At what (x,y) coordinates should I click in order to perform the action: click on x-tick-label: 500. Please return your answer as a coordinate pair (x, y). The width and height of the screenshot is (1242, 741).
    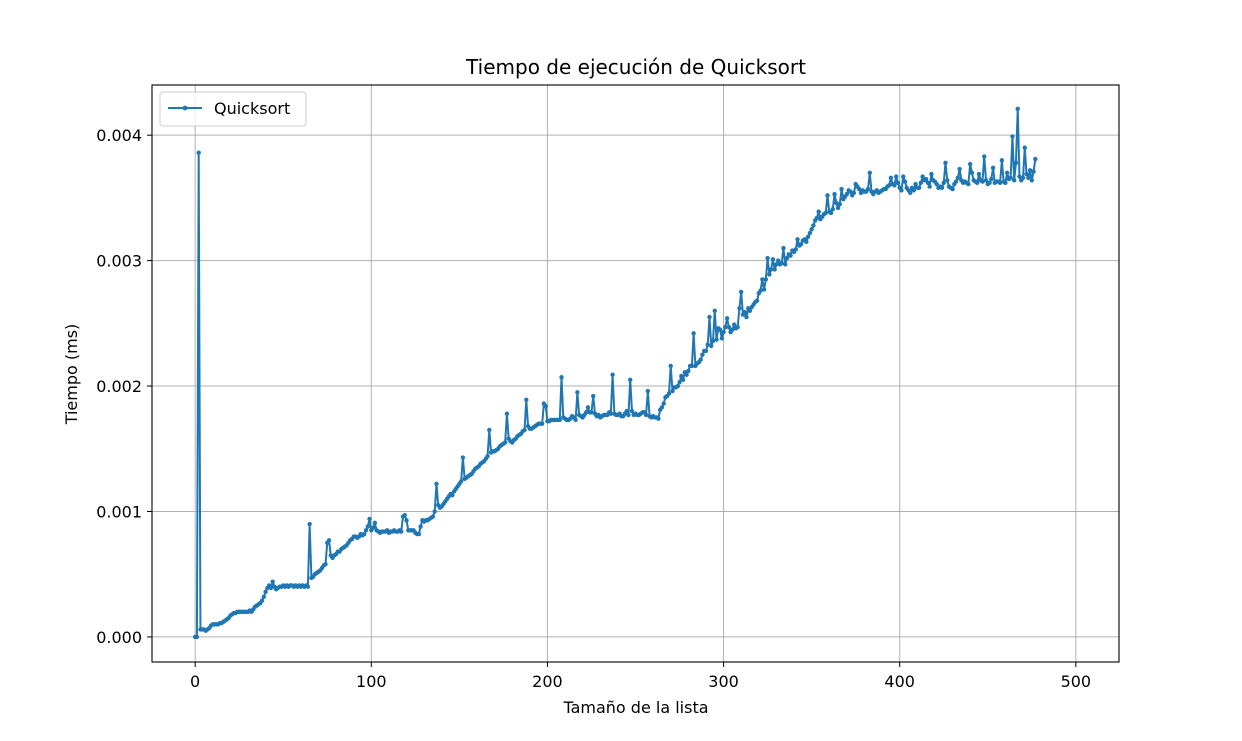
    Looking at the image, I should click on (1076, 681).